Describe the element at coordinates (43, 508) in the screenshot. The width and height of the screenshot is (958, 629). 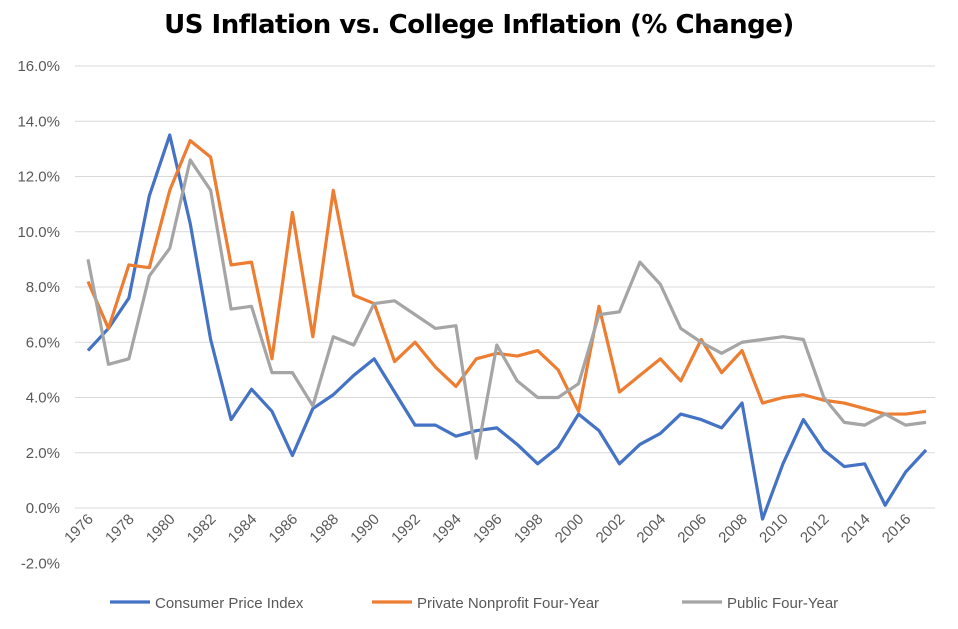
I see `y-tick-label: 0.0%` at that location.